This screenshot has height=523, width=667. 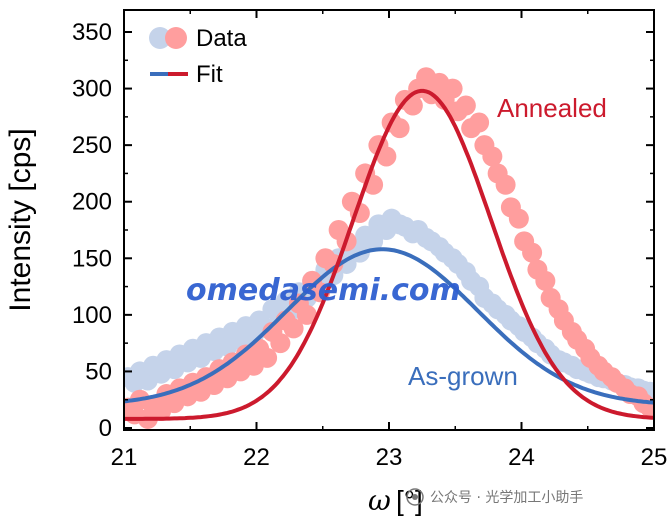 I want to click on y-tick-label: 300, so click(x=92, y=89).